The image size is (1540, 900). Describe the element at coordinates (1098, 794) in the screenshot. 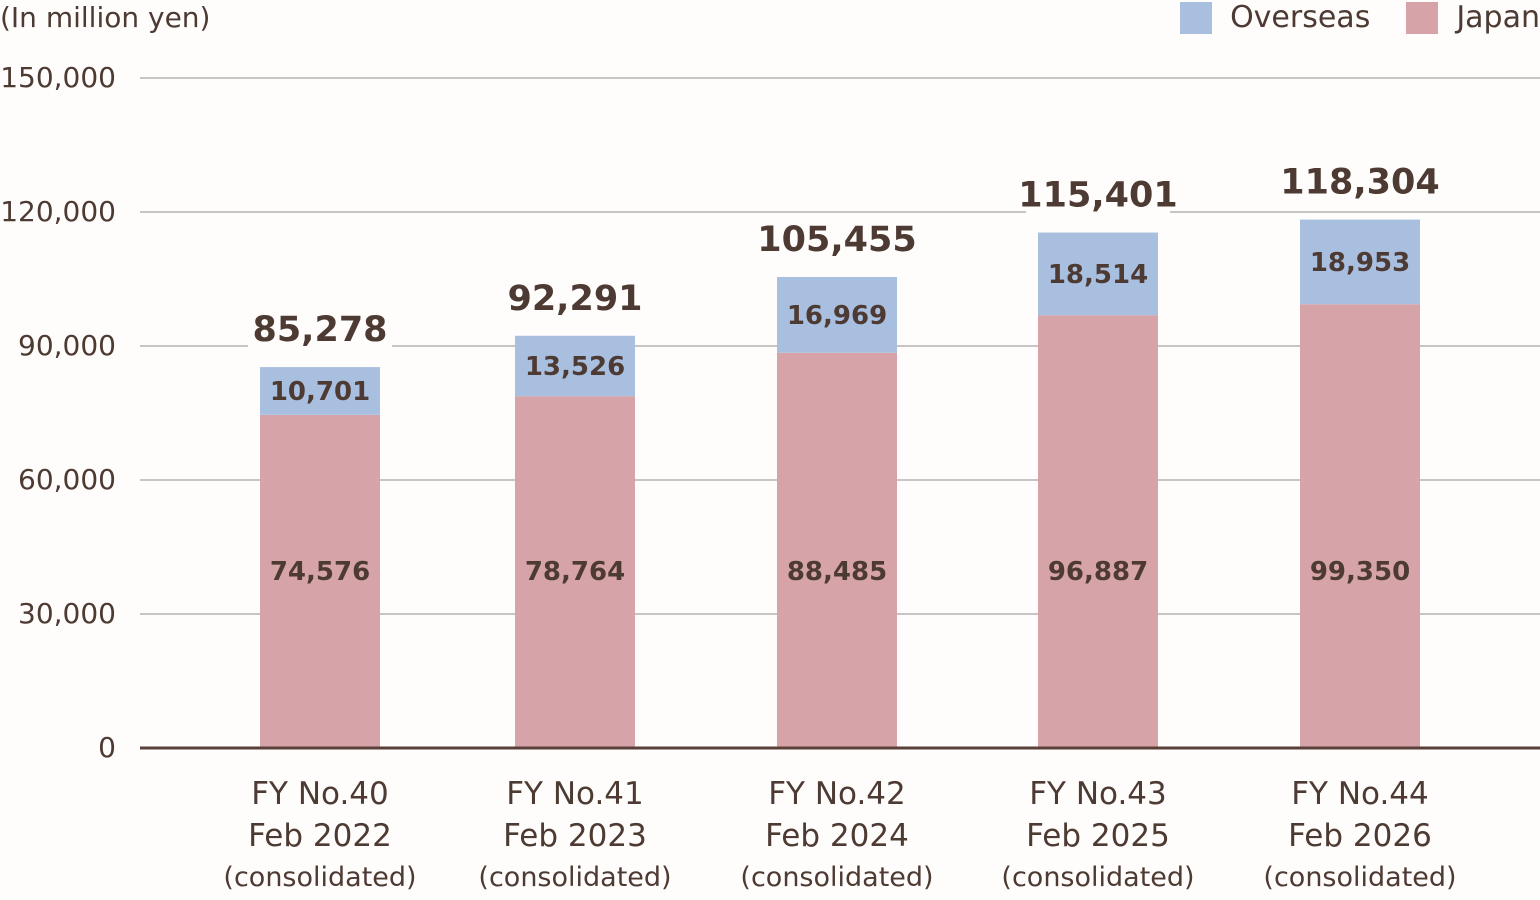

I see `x-tick-label-line1: FY No.43` at that location.